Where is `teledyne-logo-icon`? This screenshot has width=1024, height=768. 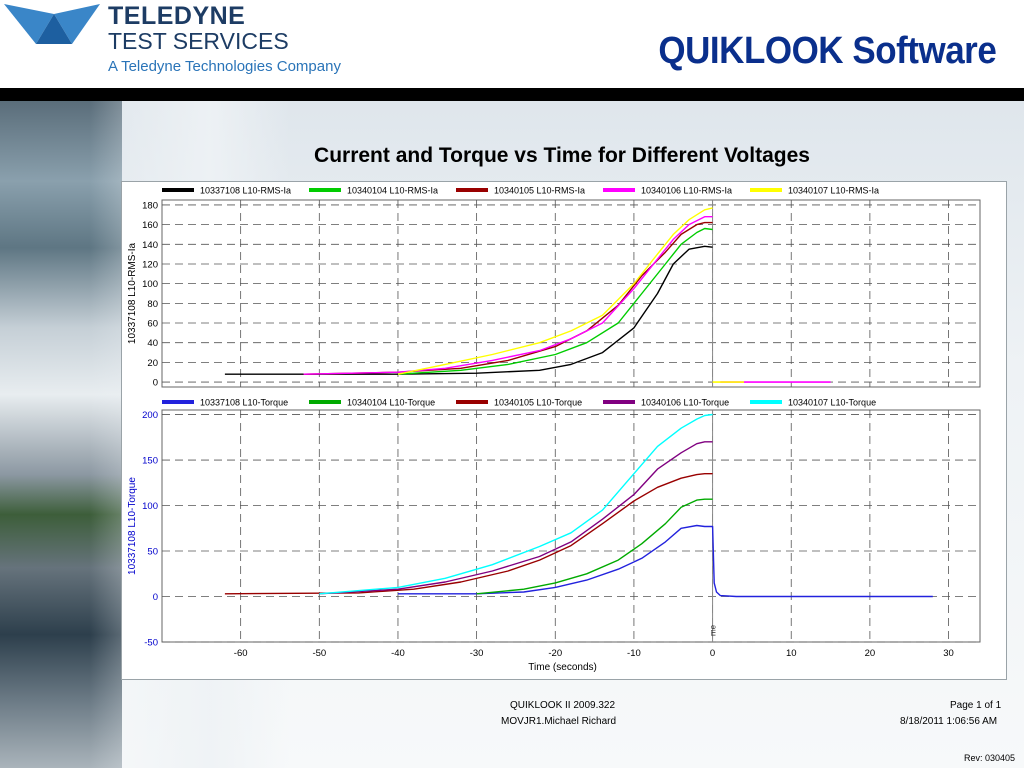
teledyne-logo-icon is located at coordinates (52, 24).